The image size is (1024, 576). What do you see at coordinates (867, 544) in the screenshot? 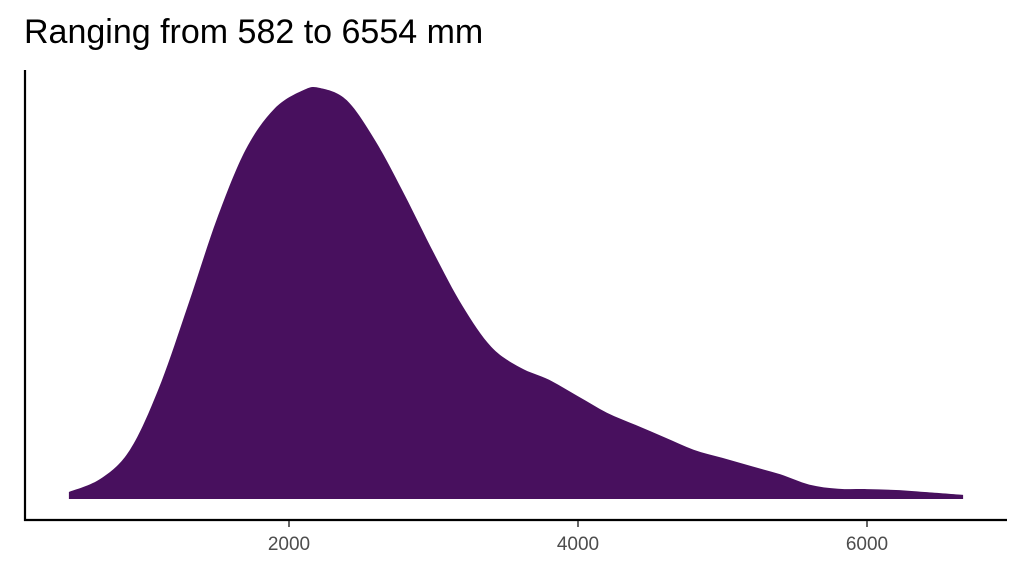
I see `x-tick-label-6000: 6000` at bounding box center [867, 544].